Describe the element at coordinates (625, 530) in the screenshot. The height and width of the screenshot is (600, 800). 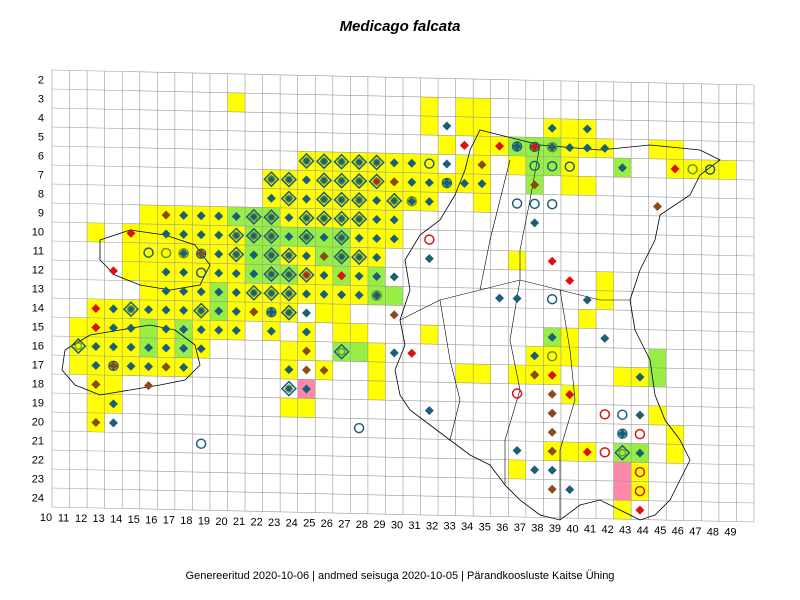
I see `column-label: 43` at that location.